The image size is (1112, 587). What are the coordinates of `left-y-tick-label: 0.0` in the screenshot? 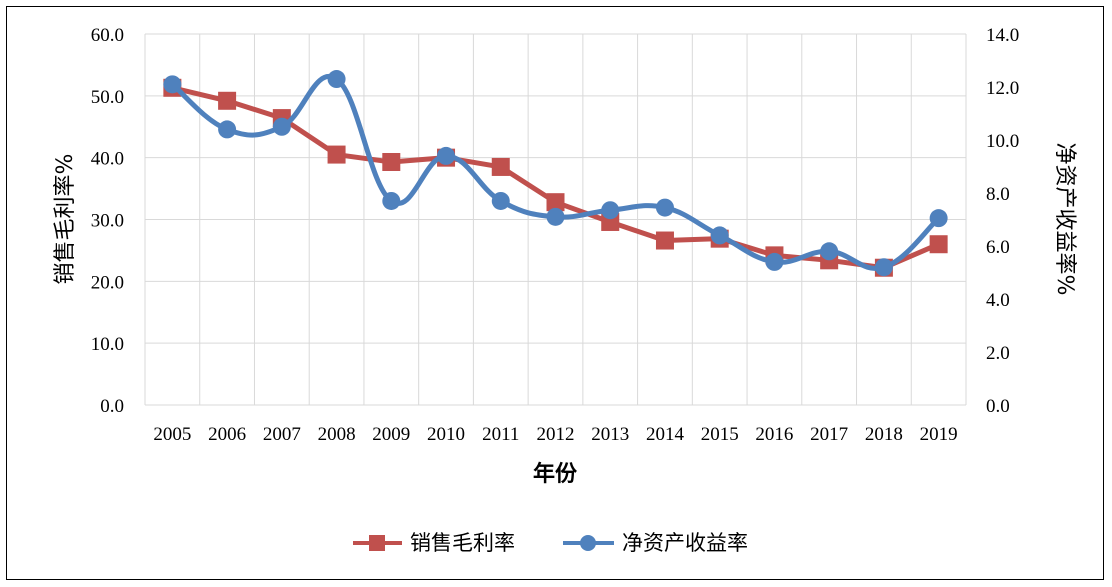 It's located at (112, 406).